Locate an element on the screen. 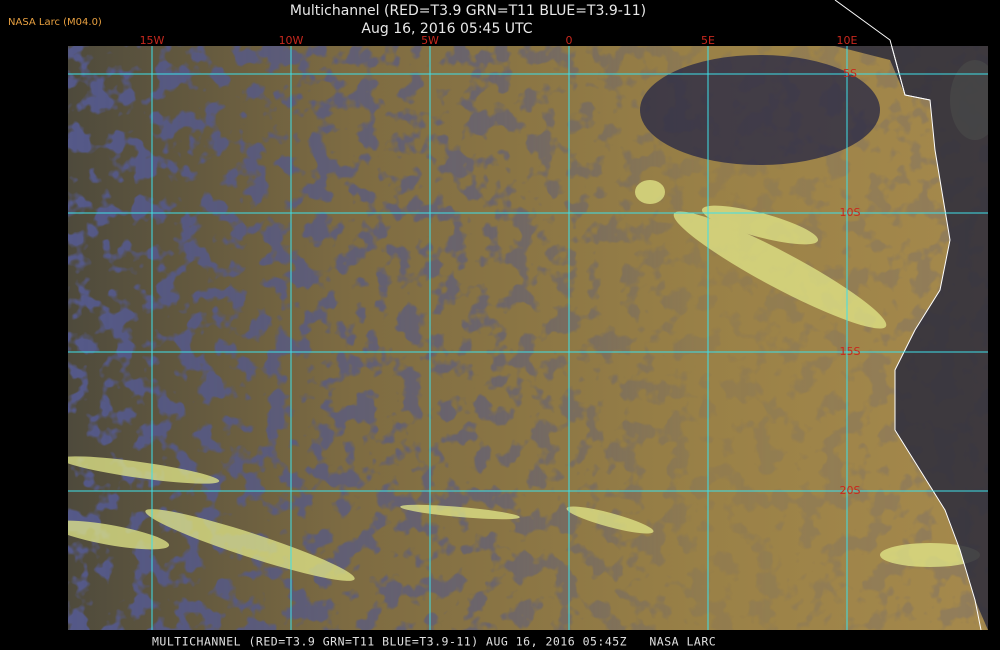 This screenshot has height=650, width=1000. latitude-label: 10S is located at coordinates (850, 212).